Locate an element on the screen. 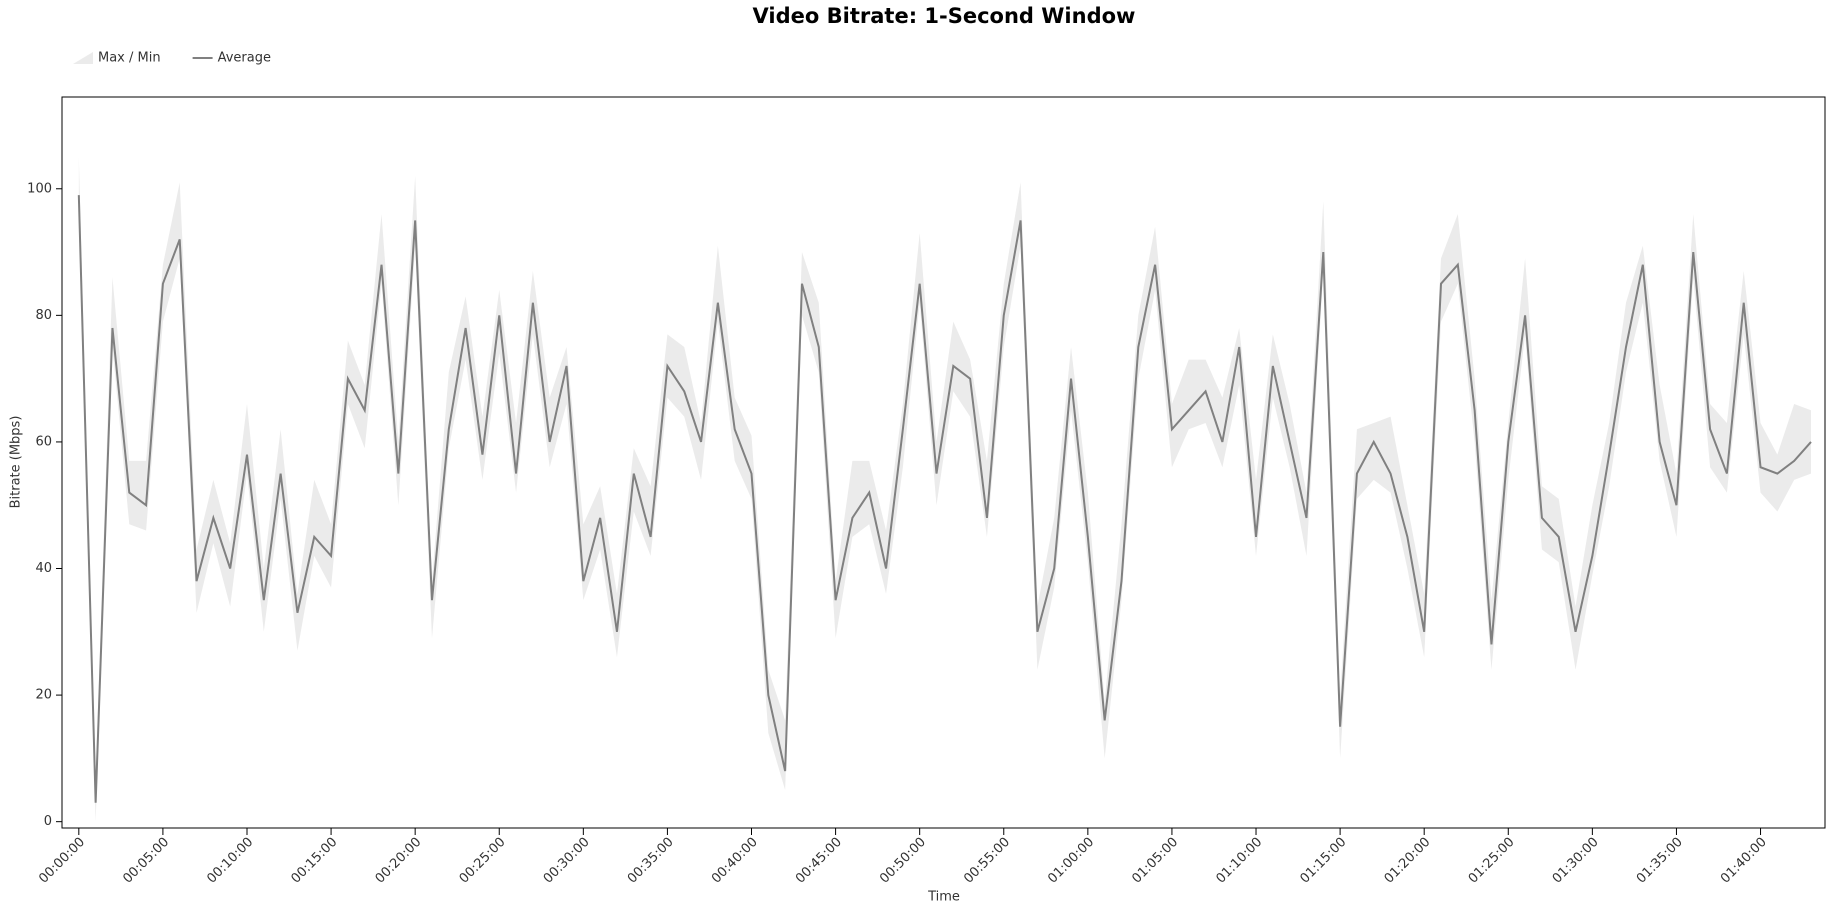 Image resolution: width=1831 pixels, height=907 pixels. x-tick-label: 00:45:00 is located at coordinates (819, 861).